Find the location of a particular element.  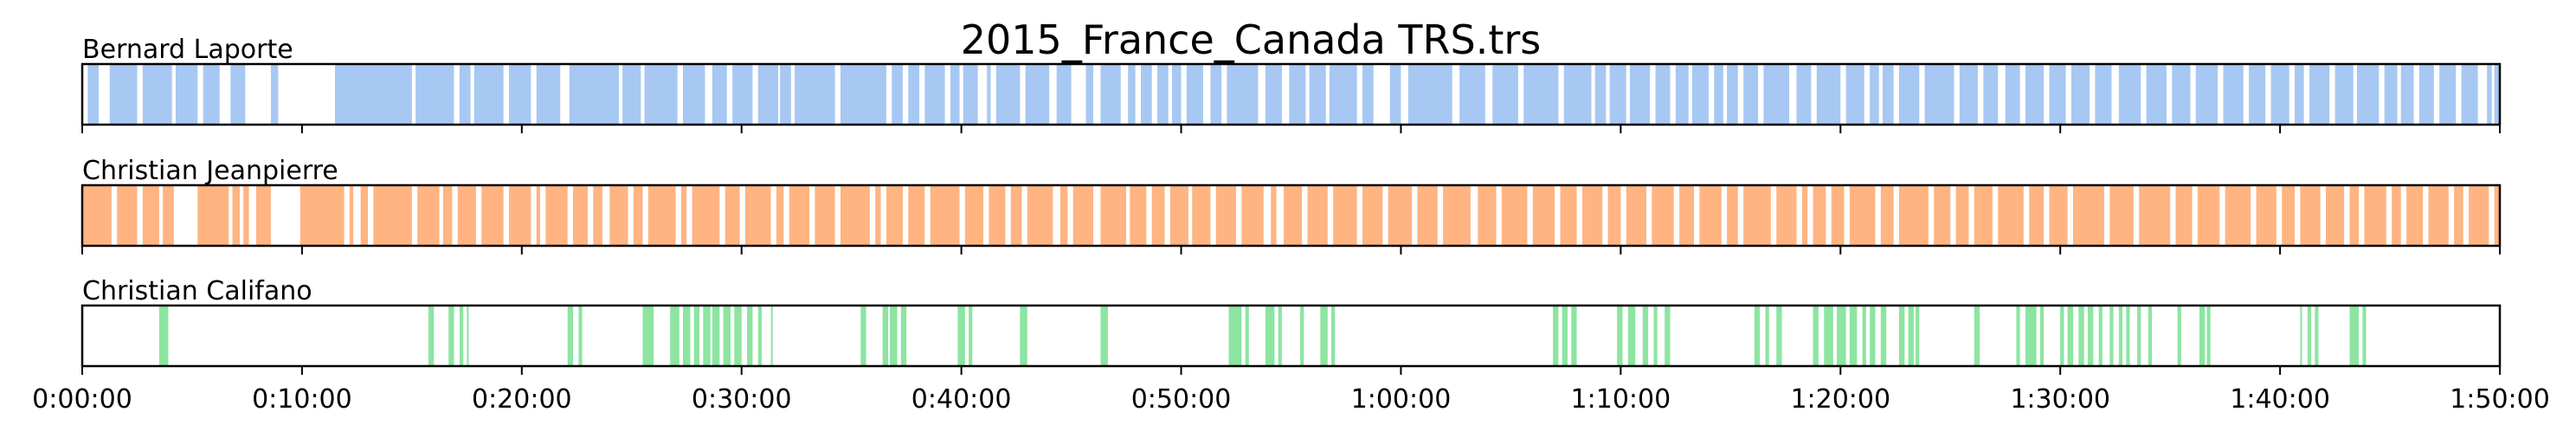

x-tick-label: 0:00:00 is located at coordinates (82, 399).